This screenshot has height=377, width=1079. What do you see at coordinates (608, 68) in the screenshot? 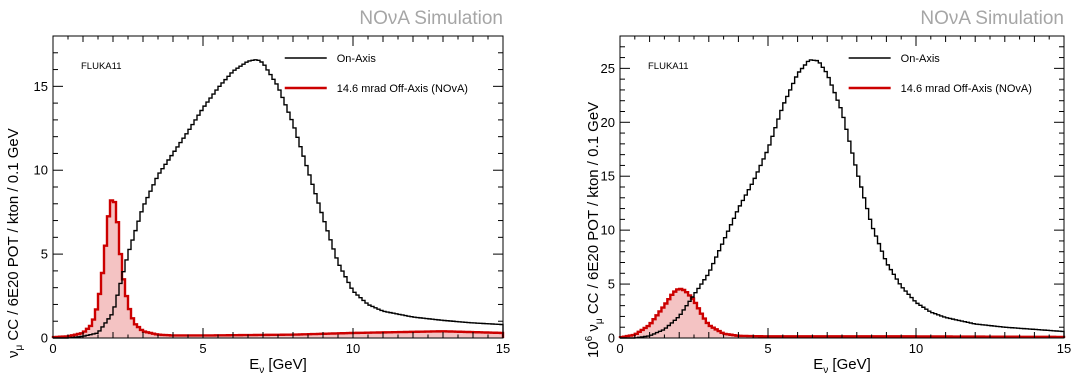
I see `y-tick-label: 25` at bounding box center [608, 68].